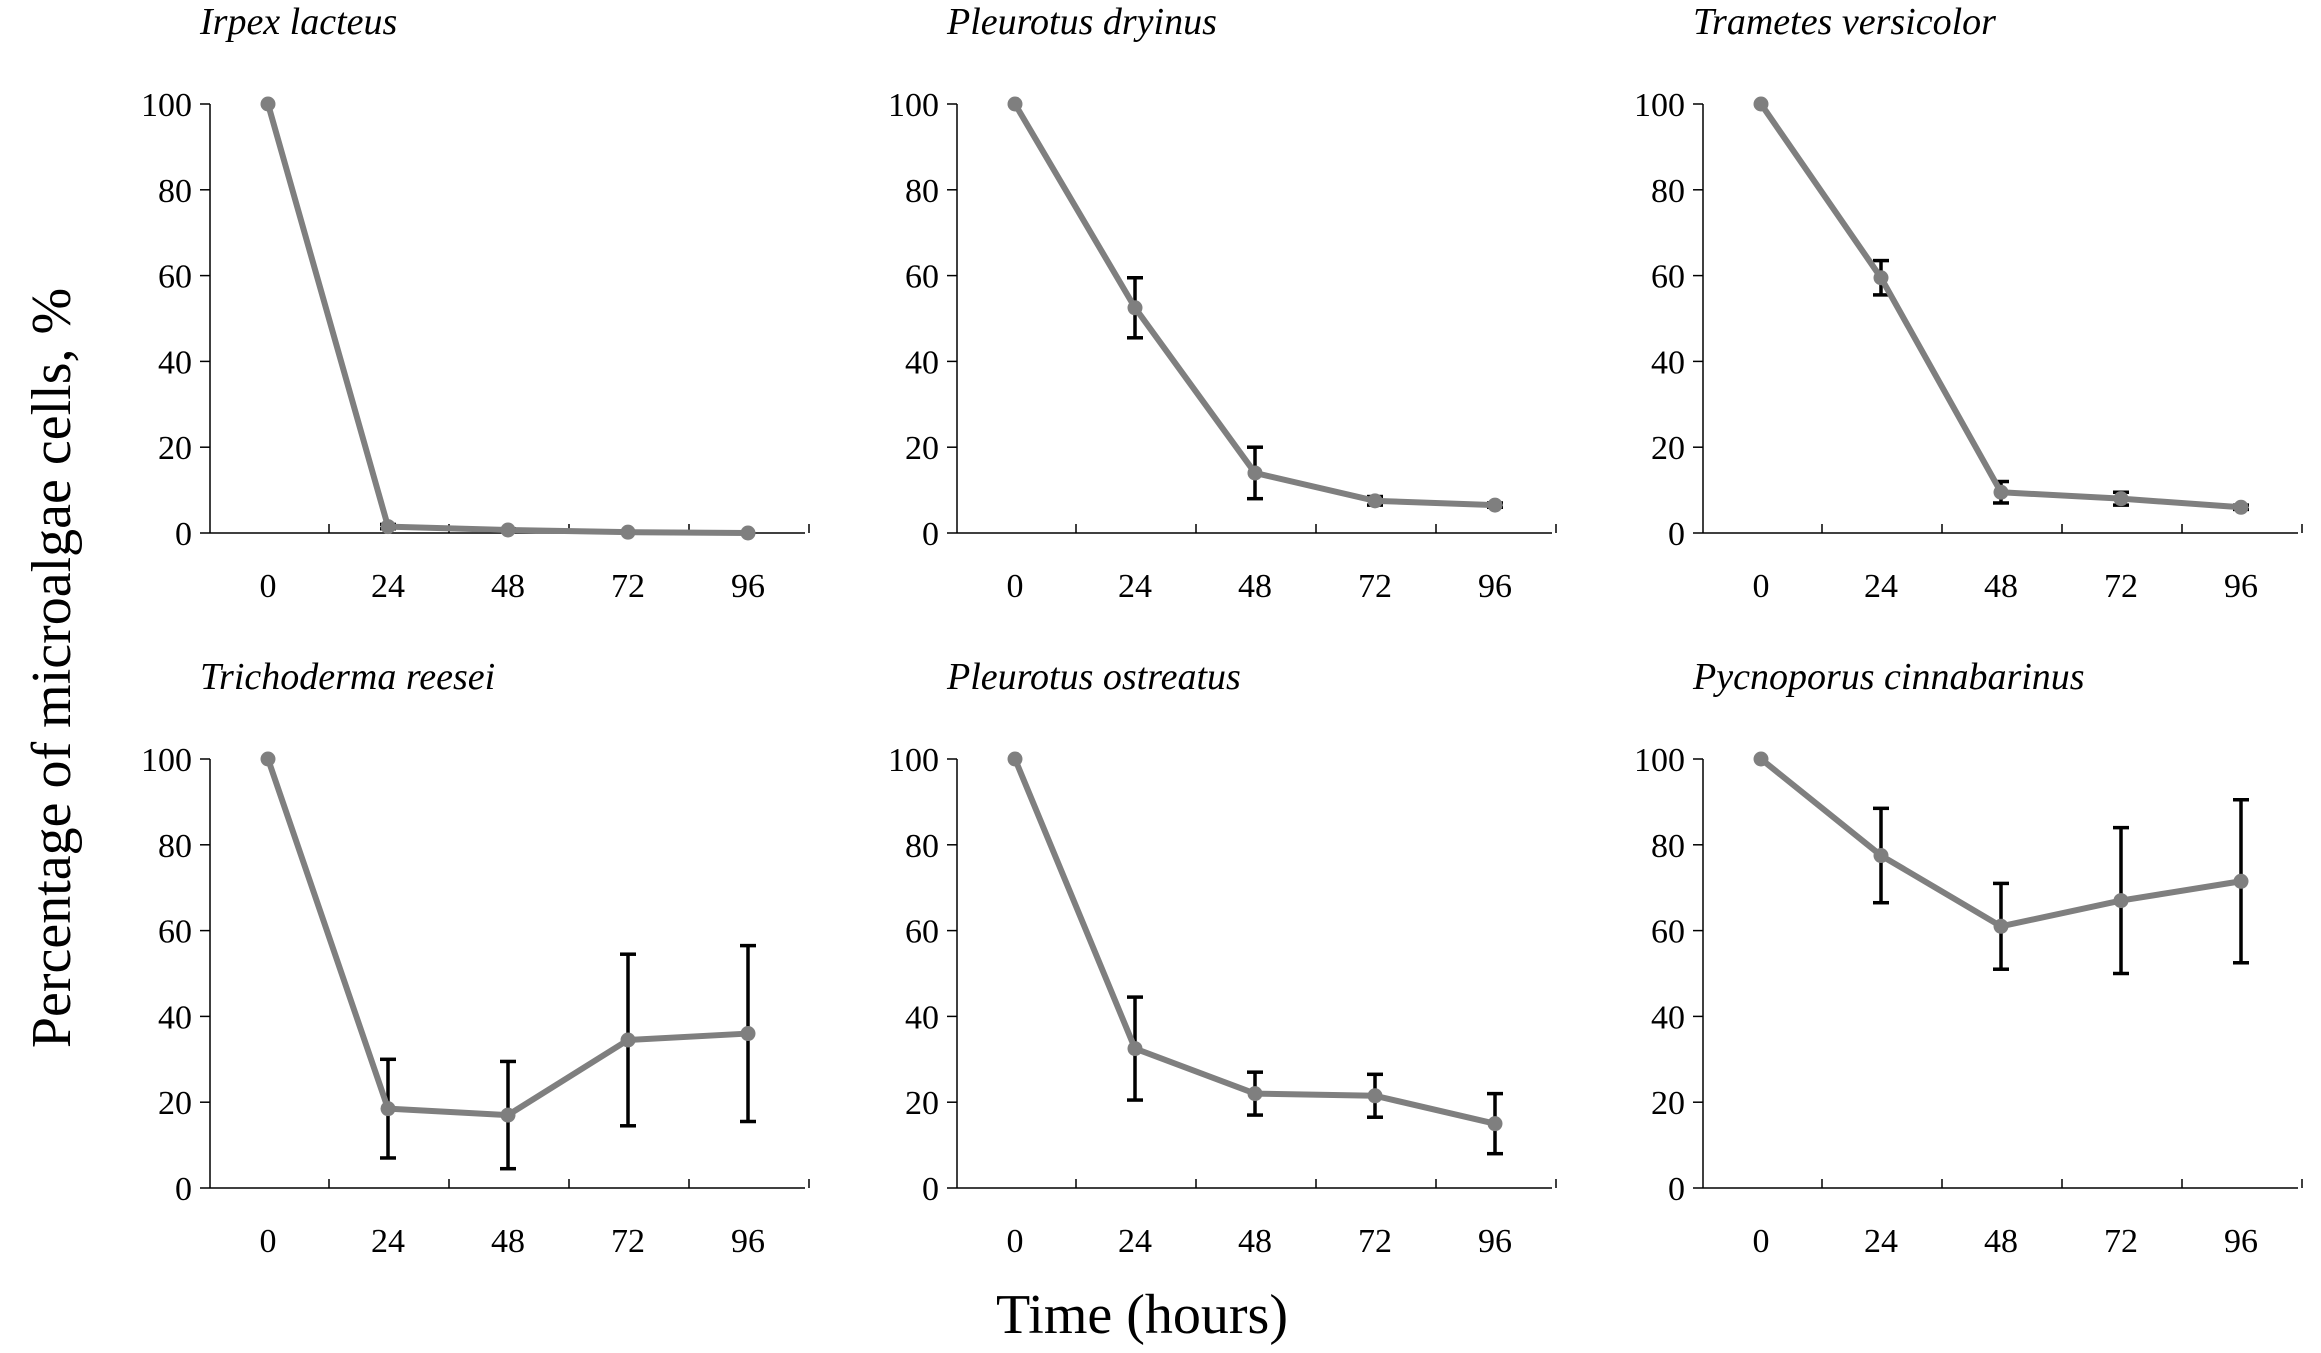 The image size is (2321, 1353). Describe the element at coordinates (475, 958) in the screenshot. I see `panel-4: Trichoderma reesei 0 20 40 60 80 100 0 24 48 72 96` at that location.